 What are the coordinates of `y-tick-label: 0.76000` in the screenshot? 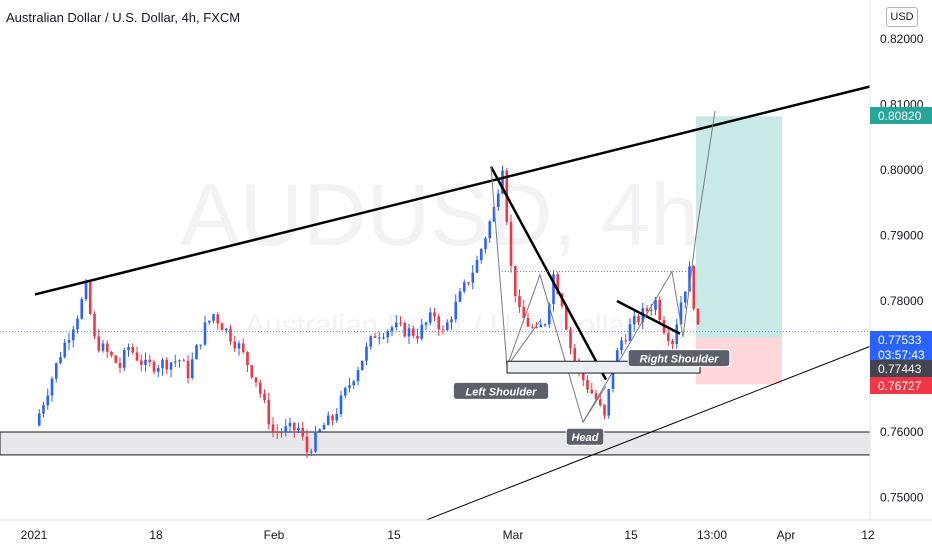 It's located at (902, 432).